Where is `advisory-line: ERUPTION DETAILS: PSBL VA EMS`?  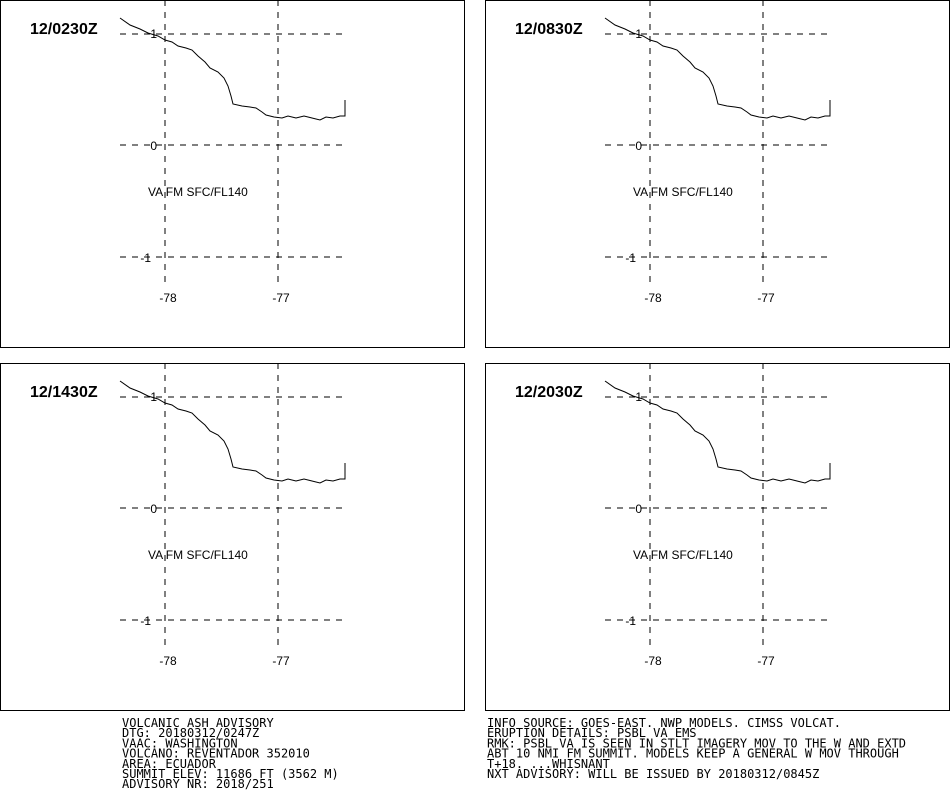 advisory-line: ERUPTION DETAILS: PSBL VA EMS is located at coordinates (592, 733).